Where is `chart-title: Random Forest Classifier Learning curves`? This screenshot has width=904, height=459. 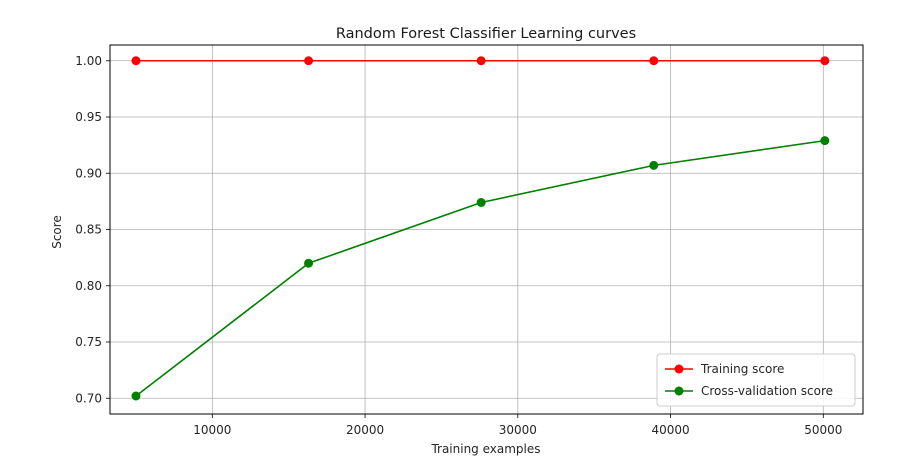
chart-title: Random Forest Classifier Learning curves is located at coordinates (486, 34).